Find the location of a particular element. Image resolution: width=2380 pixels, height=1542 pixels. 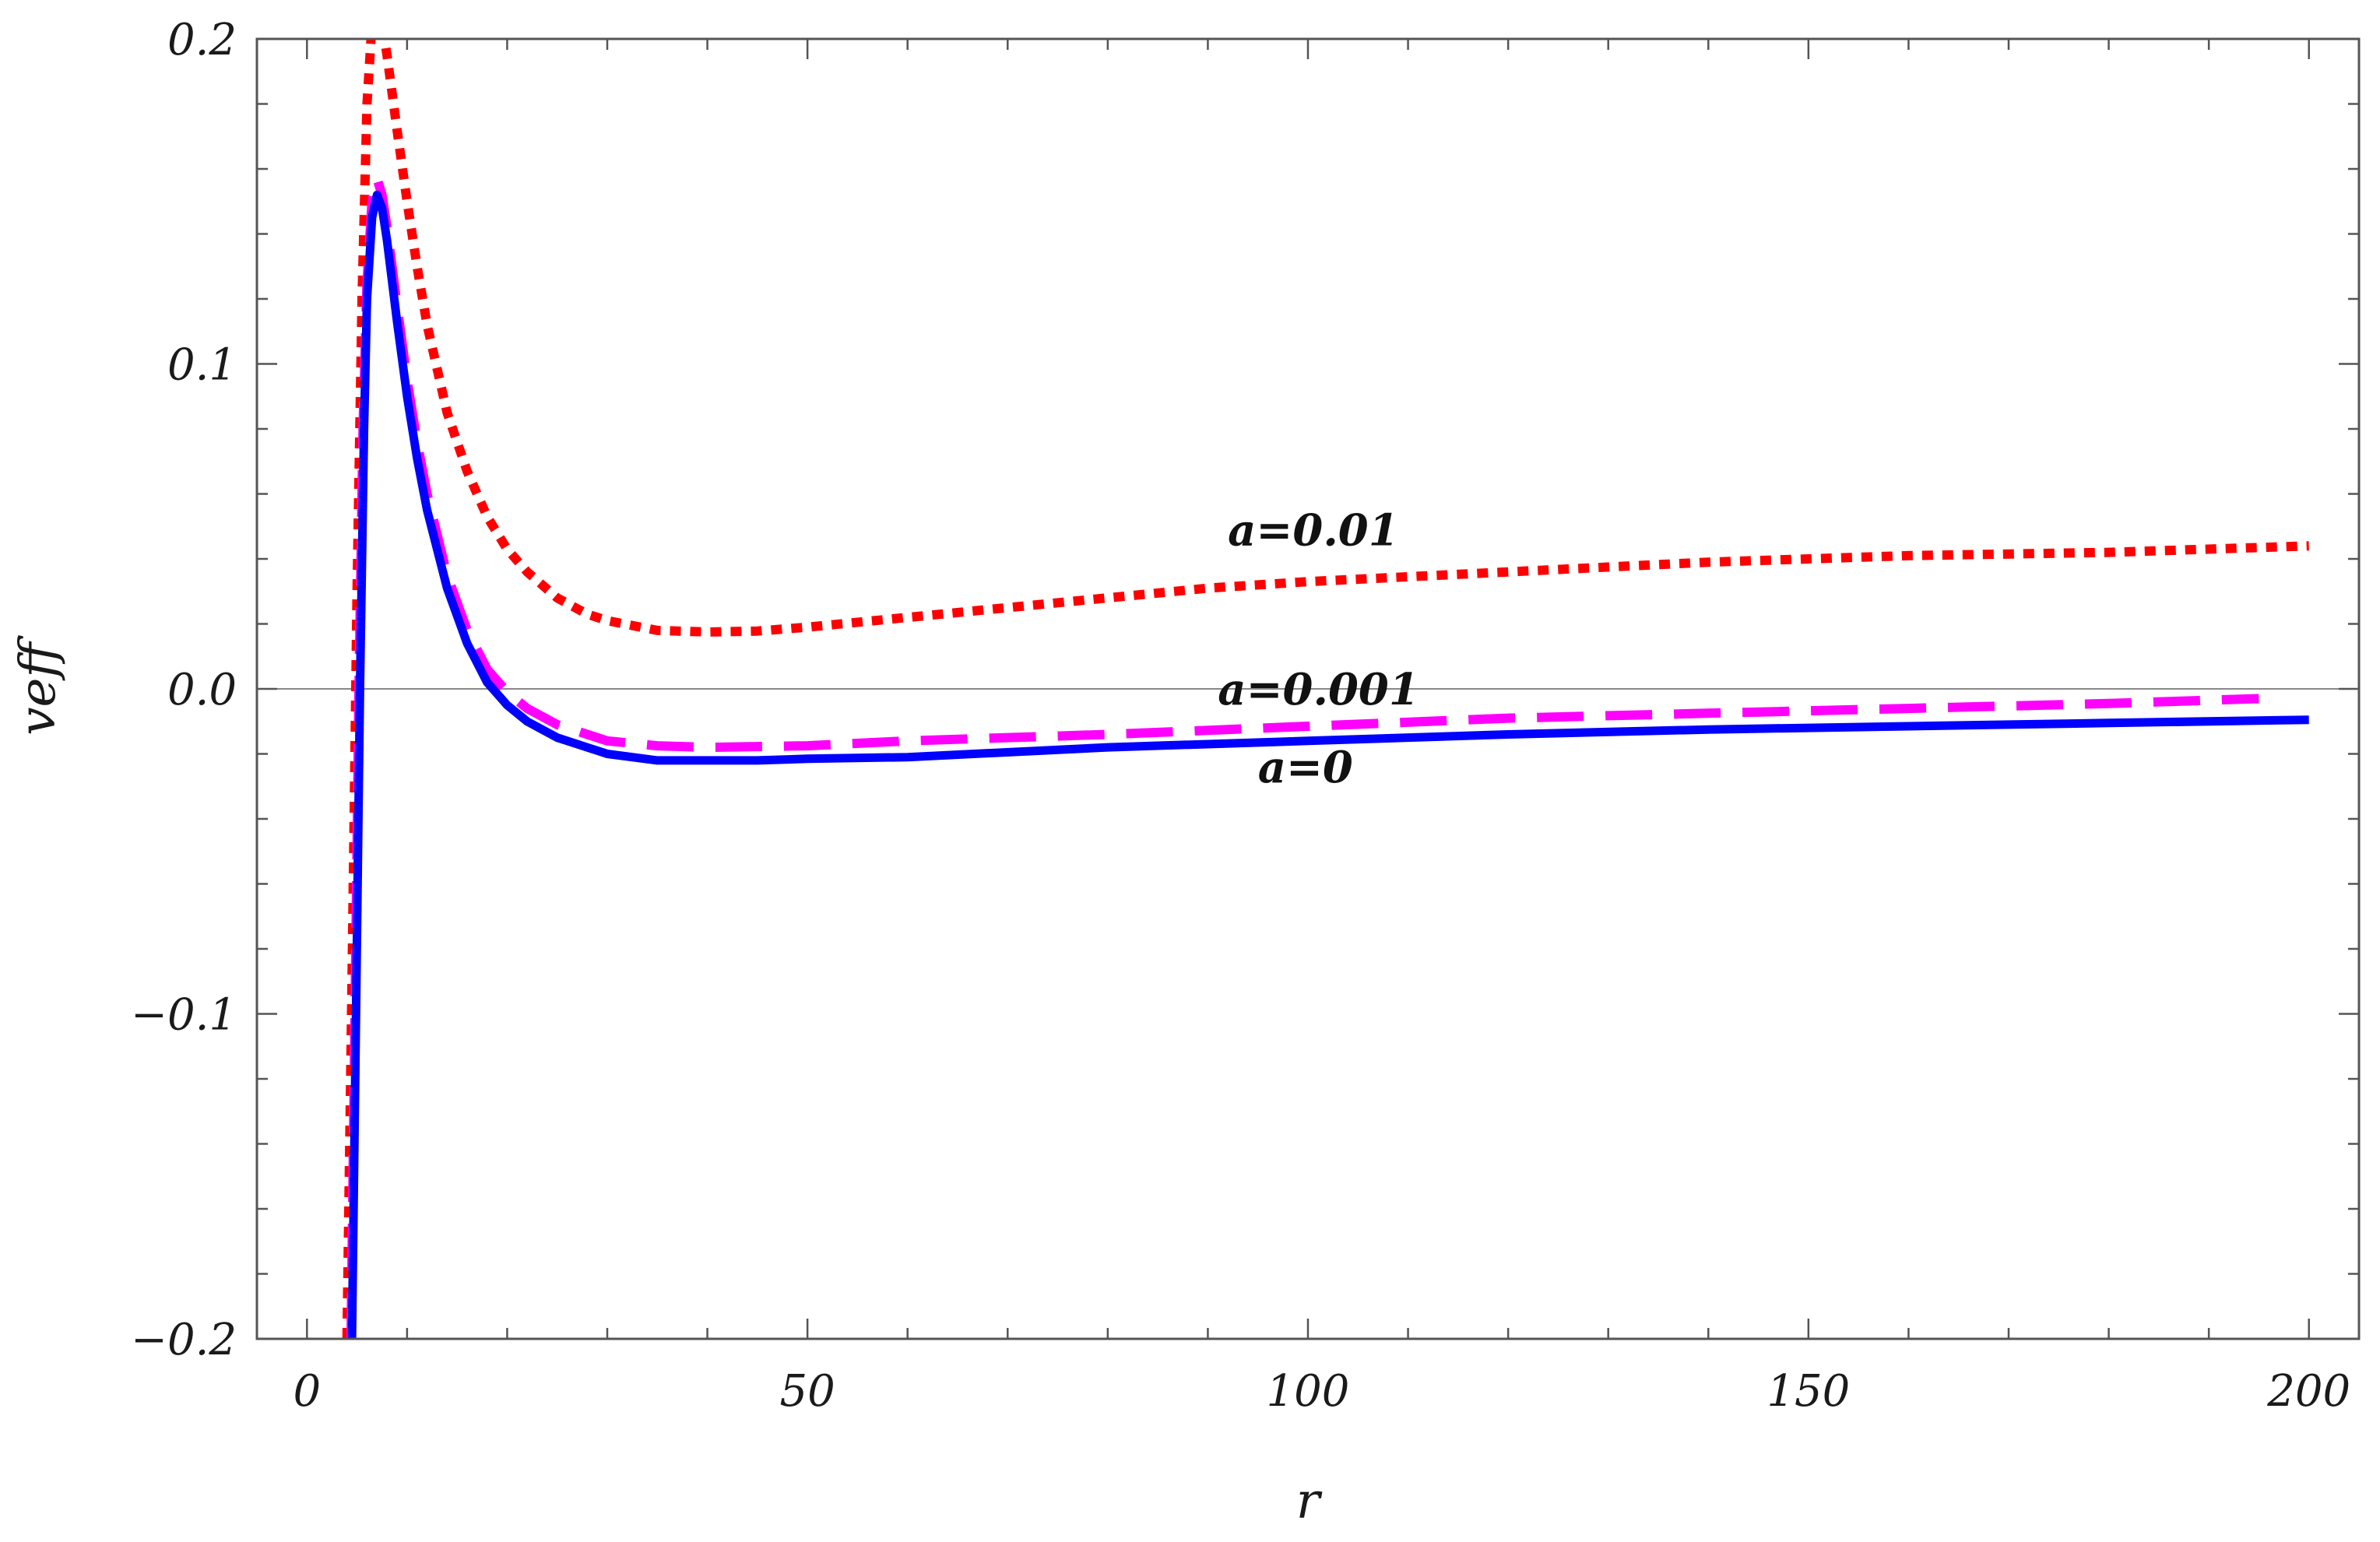

y-tick-label: 0.2 is located at coordinates (202, 40).